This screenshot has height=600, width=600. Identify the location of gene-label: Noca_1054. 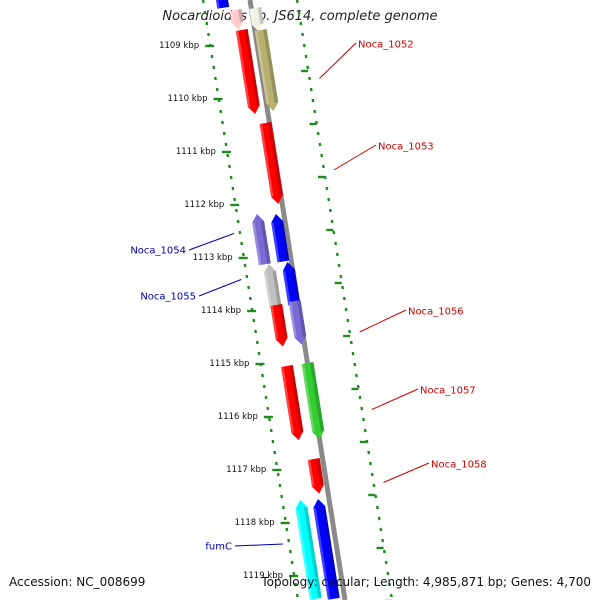
(158, 251).